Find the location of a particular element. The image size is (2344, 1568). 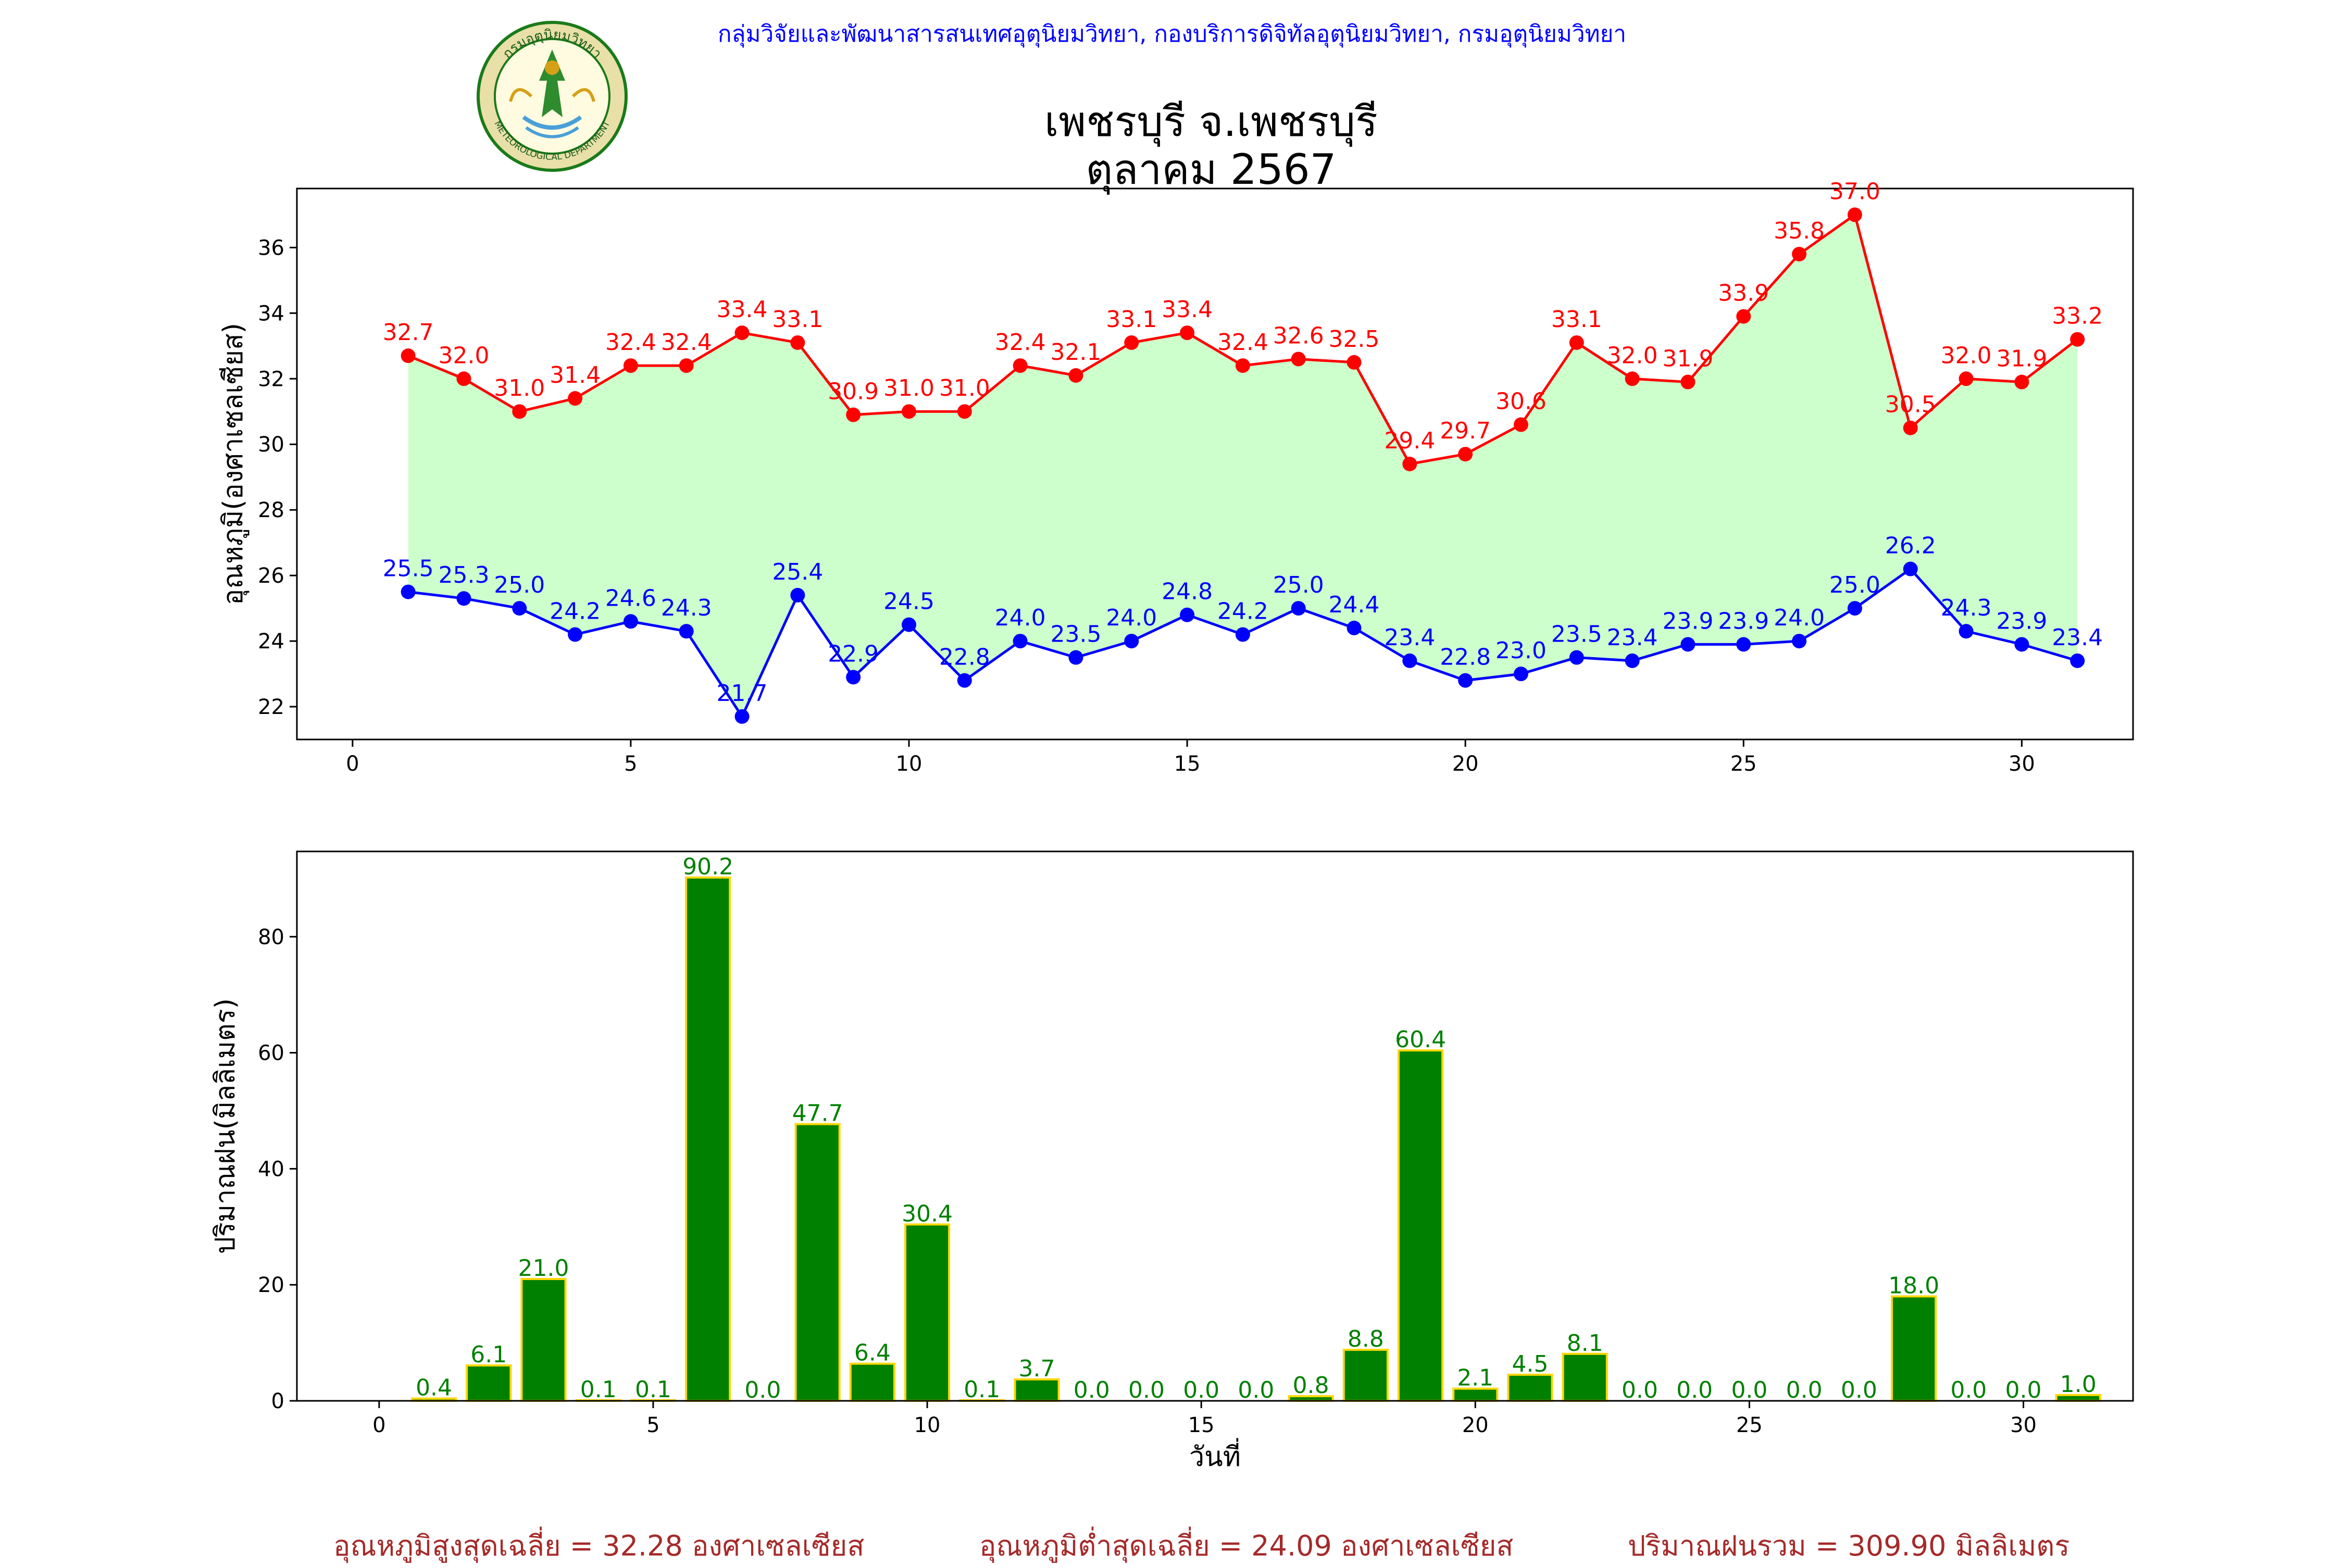

temp-y-tick-label: 34 is located at coordinates (271, 314).